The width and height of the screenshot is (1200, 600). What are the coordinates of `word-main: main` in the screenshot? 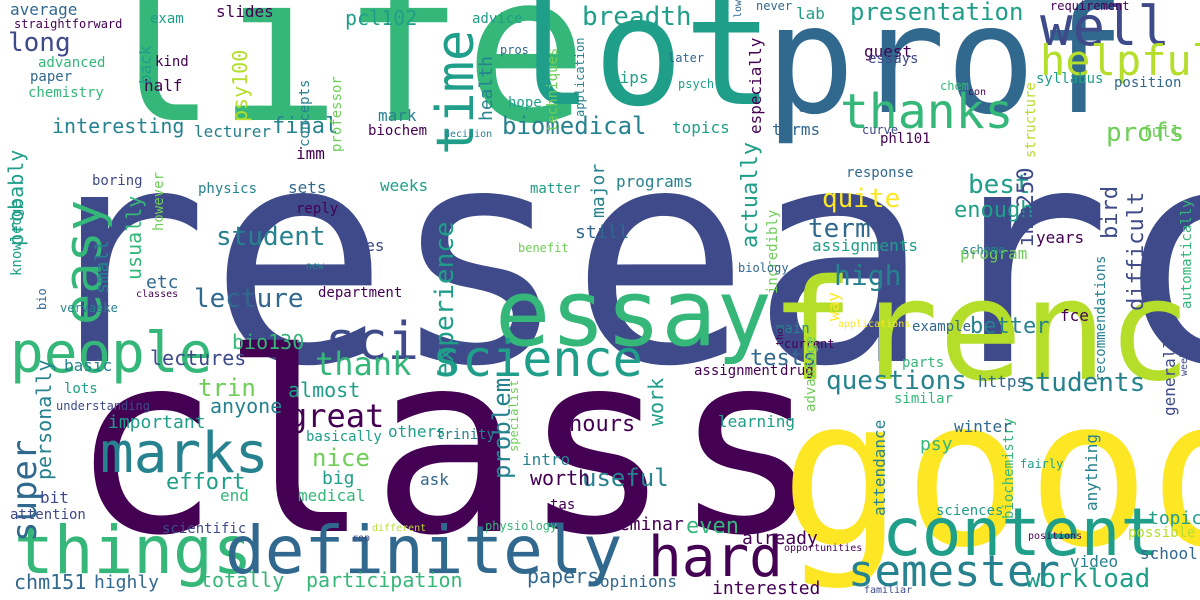 It's located at (793, 329).